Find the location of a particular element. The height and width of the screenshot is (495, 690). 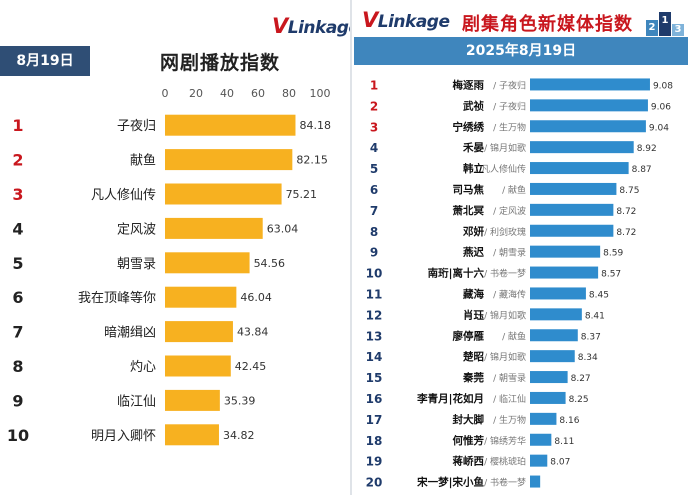

character-label: 武祯 is located at coordinates (473, 105).